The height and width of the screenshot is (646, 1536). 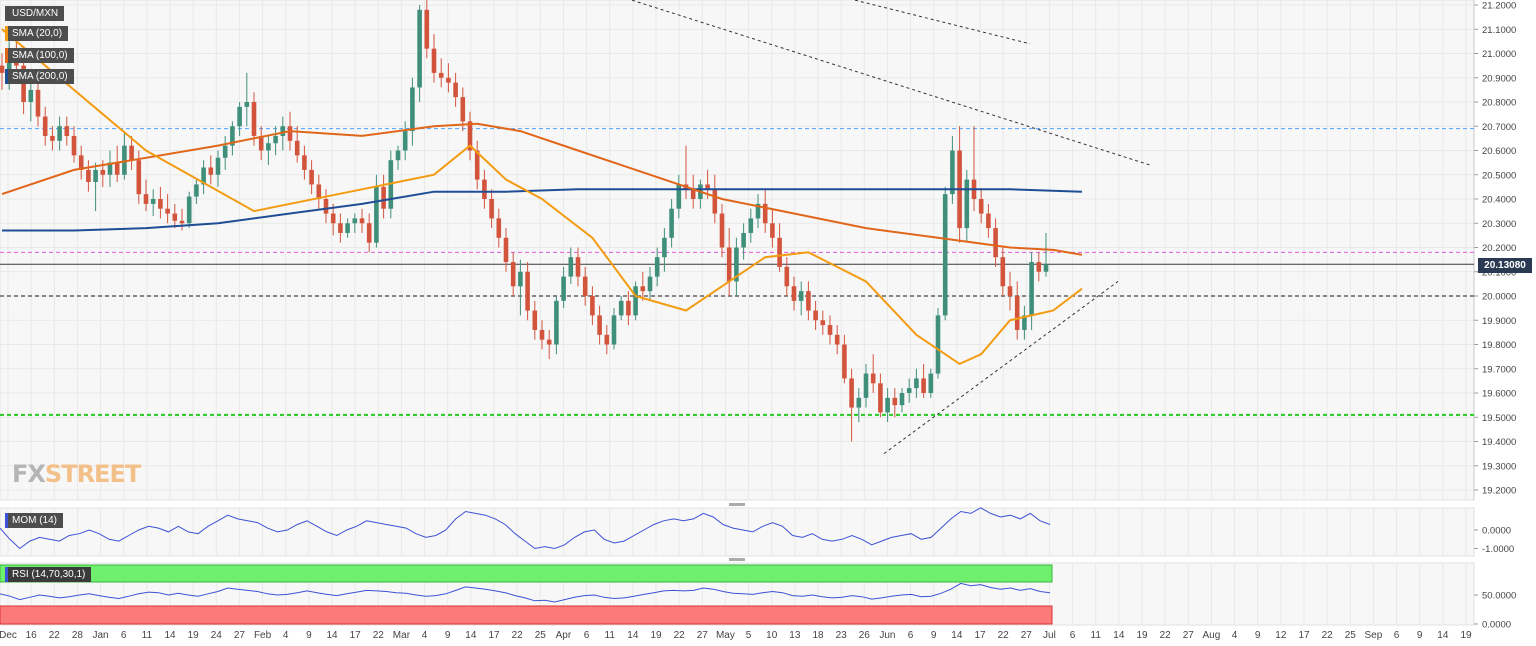 What do you see at coordinates (1499, 248) in the screenshot?
I see `y-tick-label: 20.2000` at bounding box center [1499, 248].